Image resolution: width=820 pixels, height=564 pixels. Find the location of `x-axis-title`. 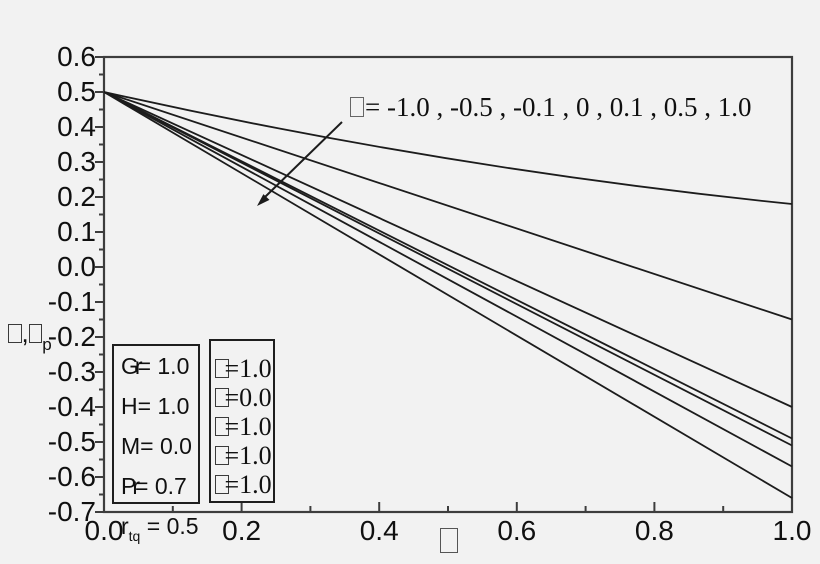

x-axis-title is located at coordinates (449, 541).